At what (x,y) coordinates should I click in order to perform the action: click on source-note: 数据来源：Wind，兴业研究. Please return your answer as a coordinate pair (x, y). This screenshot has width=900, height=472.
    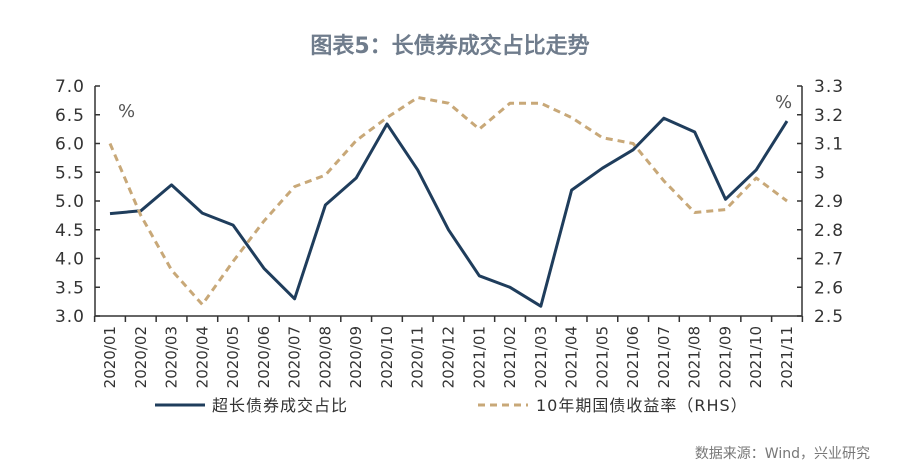
    Looking at the image, I should click on (782, 454).